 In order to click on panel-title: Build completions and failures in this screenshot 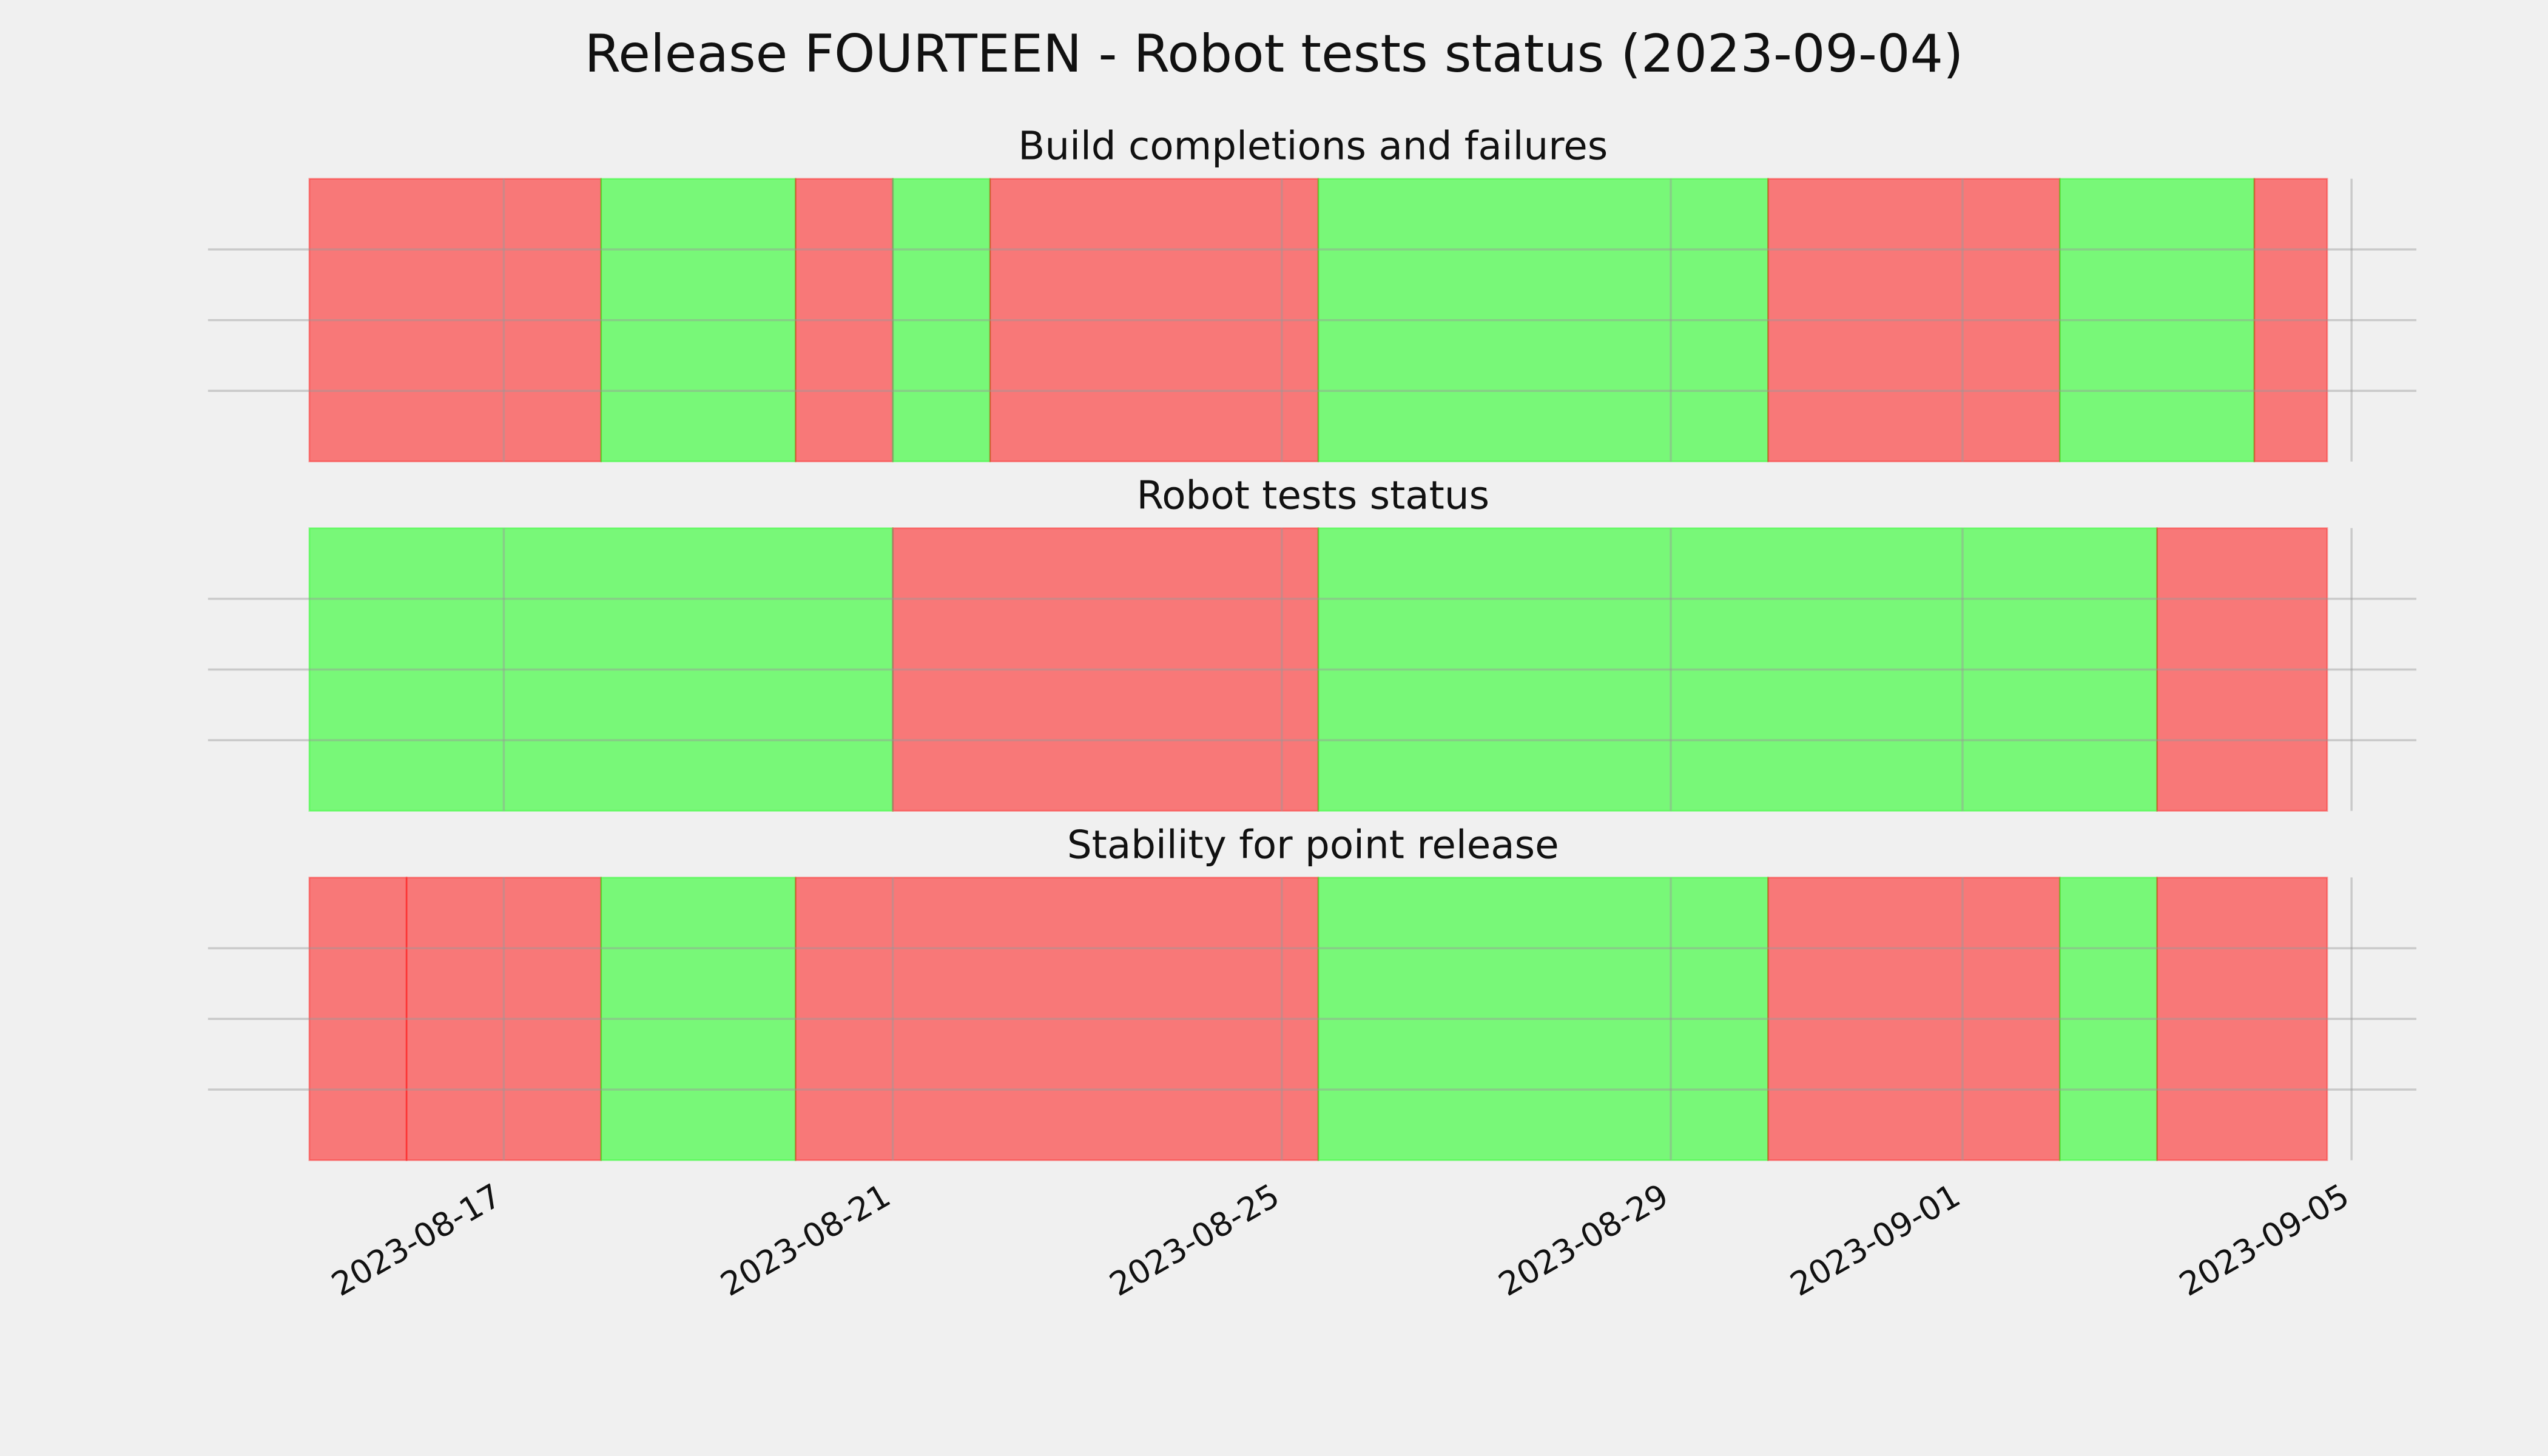, I will do `click(1313, 146)`.